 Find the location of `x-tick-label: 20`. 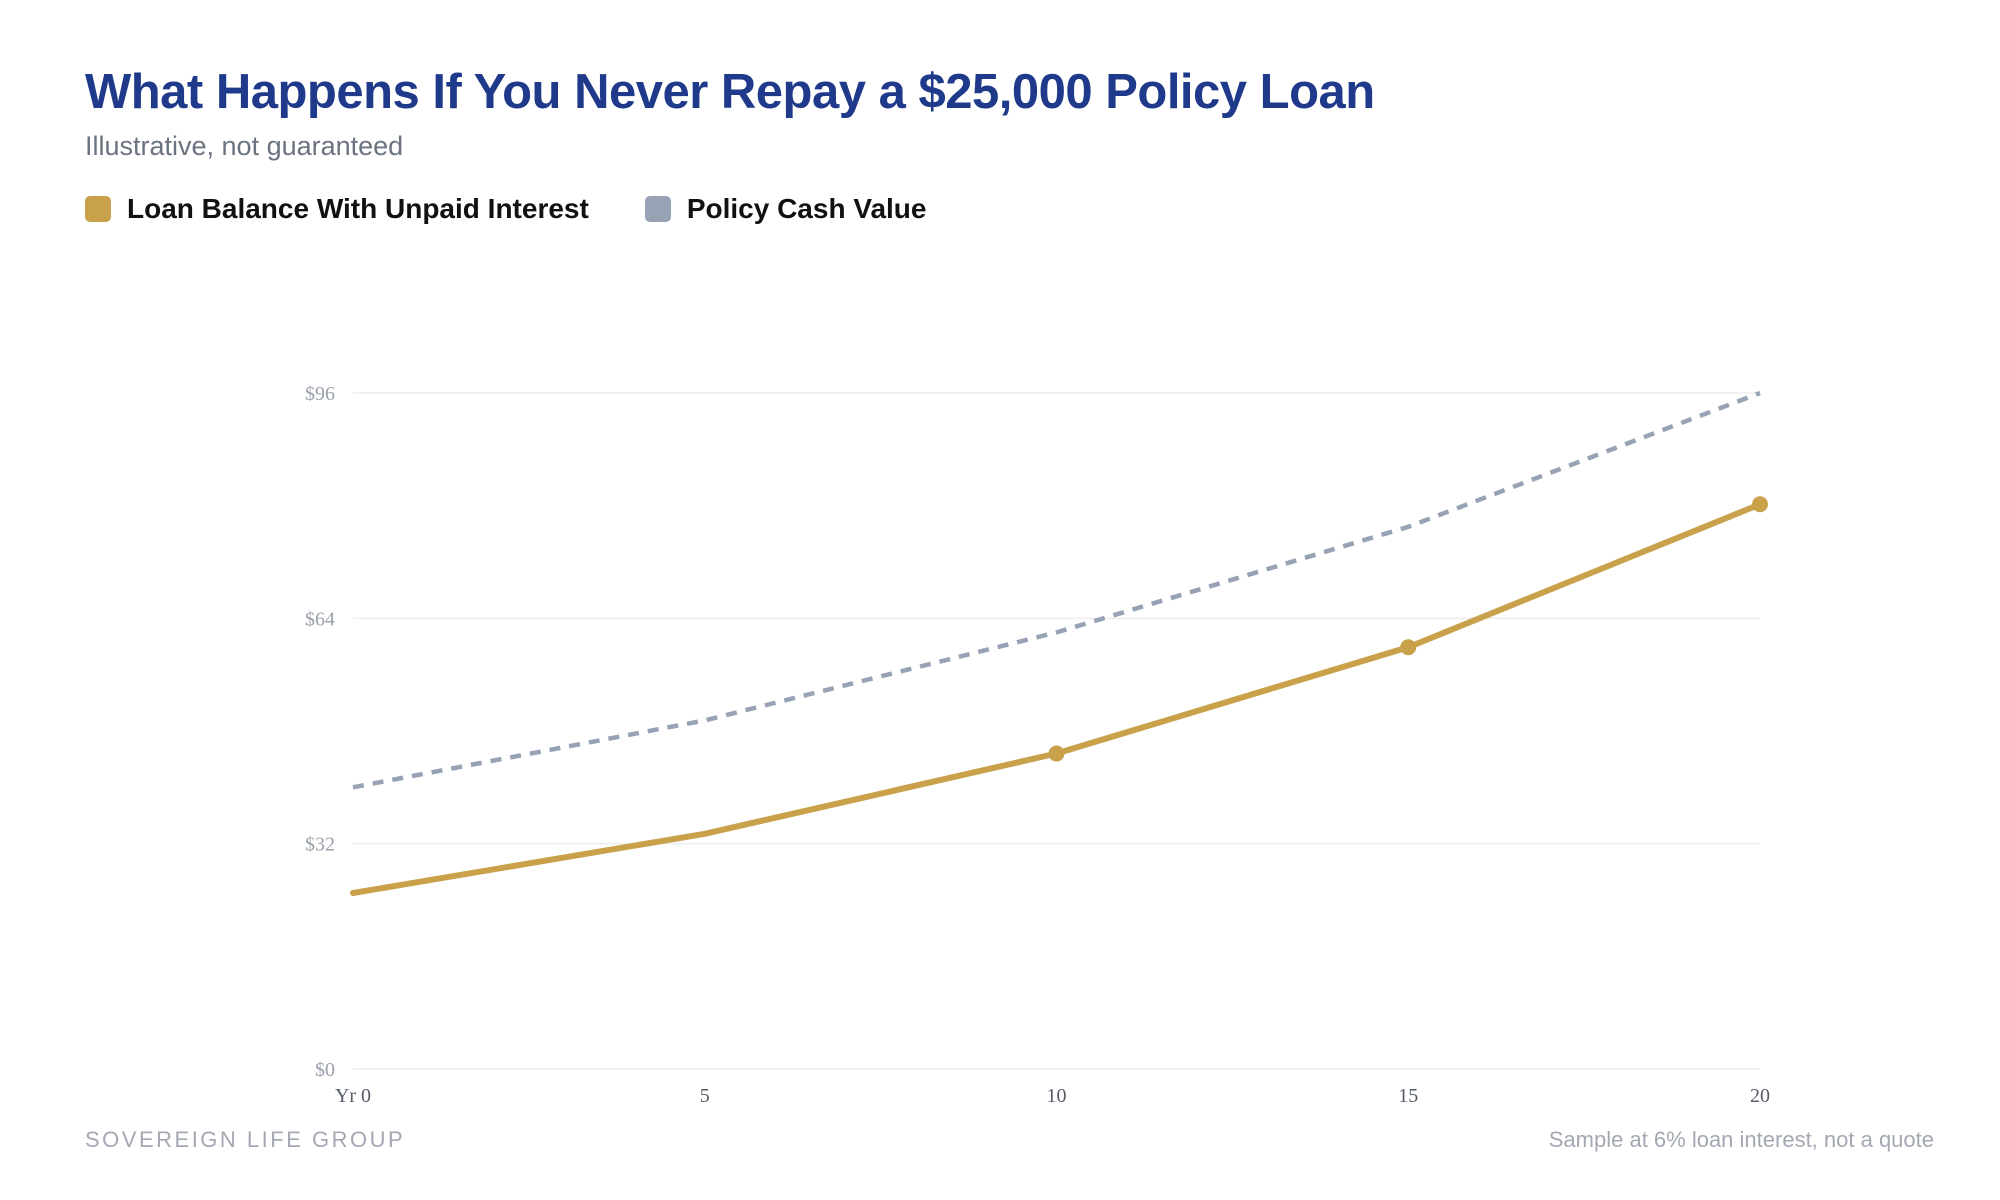

x-tick-label: 20 is located at coordinates (1760, 1096).